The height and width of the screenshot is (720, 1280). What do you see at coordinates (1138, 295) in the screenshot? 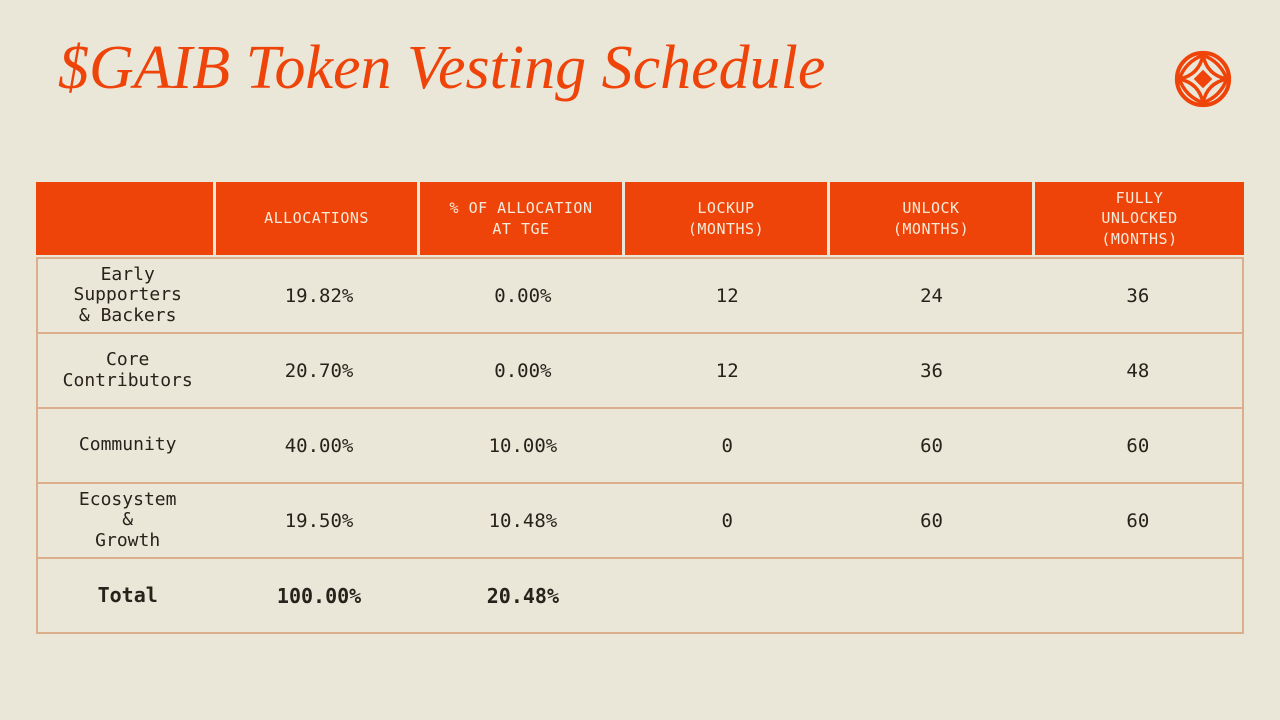
I see `cell-fully-unlocked: 36` at bounding box center [1138, 295].